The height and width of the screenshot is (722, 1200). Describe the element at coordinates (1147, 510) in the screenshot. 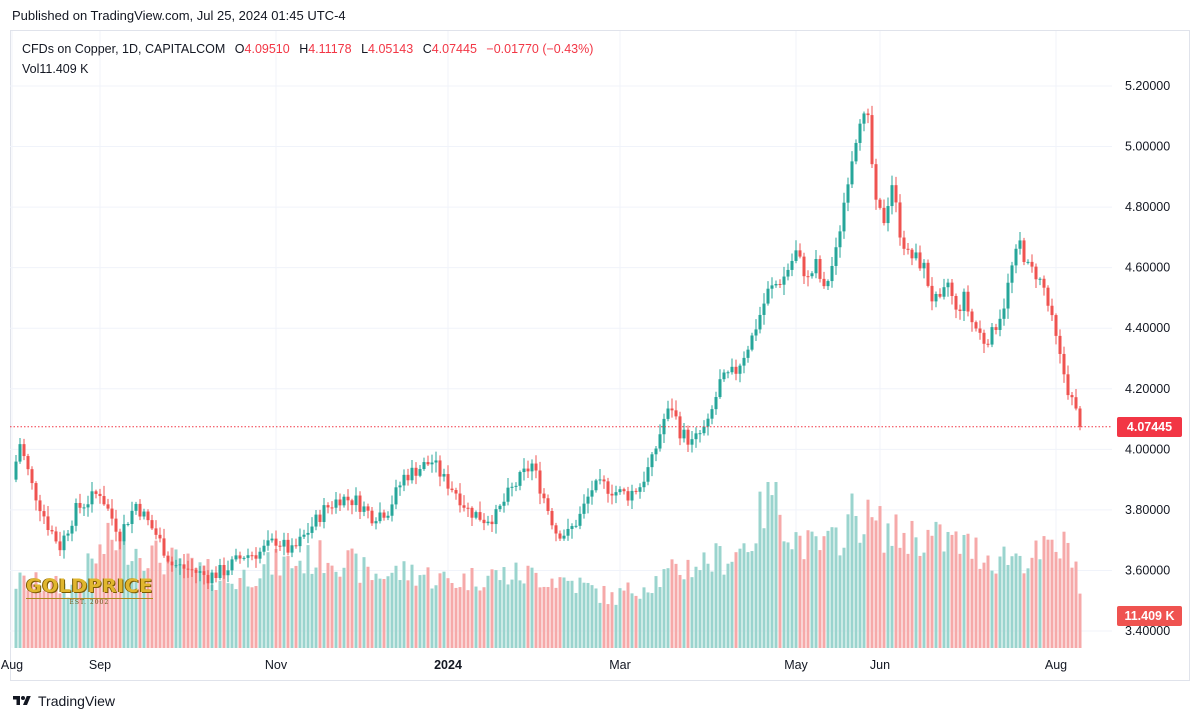

I see `y-tick-label: 3.80000` at that location.